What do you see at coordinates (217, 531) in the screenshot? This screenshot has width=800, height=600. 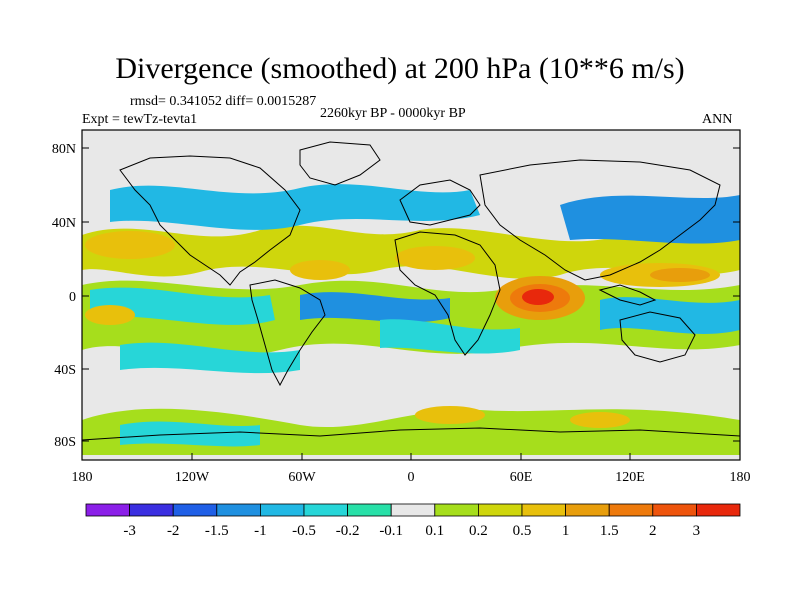 I see `colorbar-label: -1.5` at bounding box center [217, 531].